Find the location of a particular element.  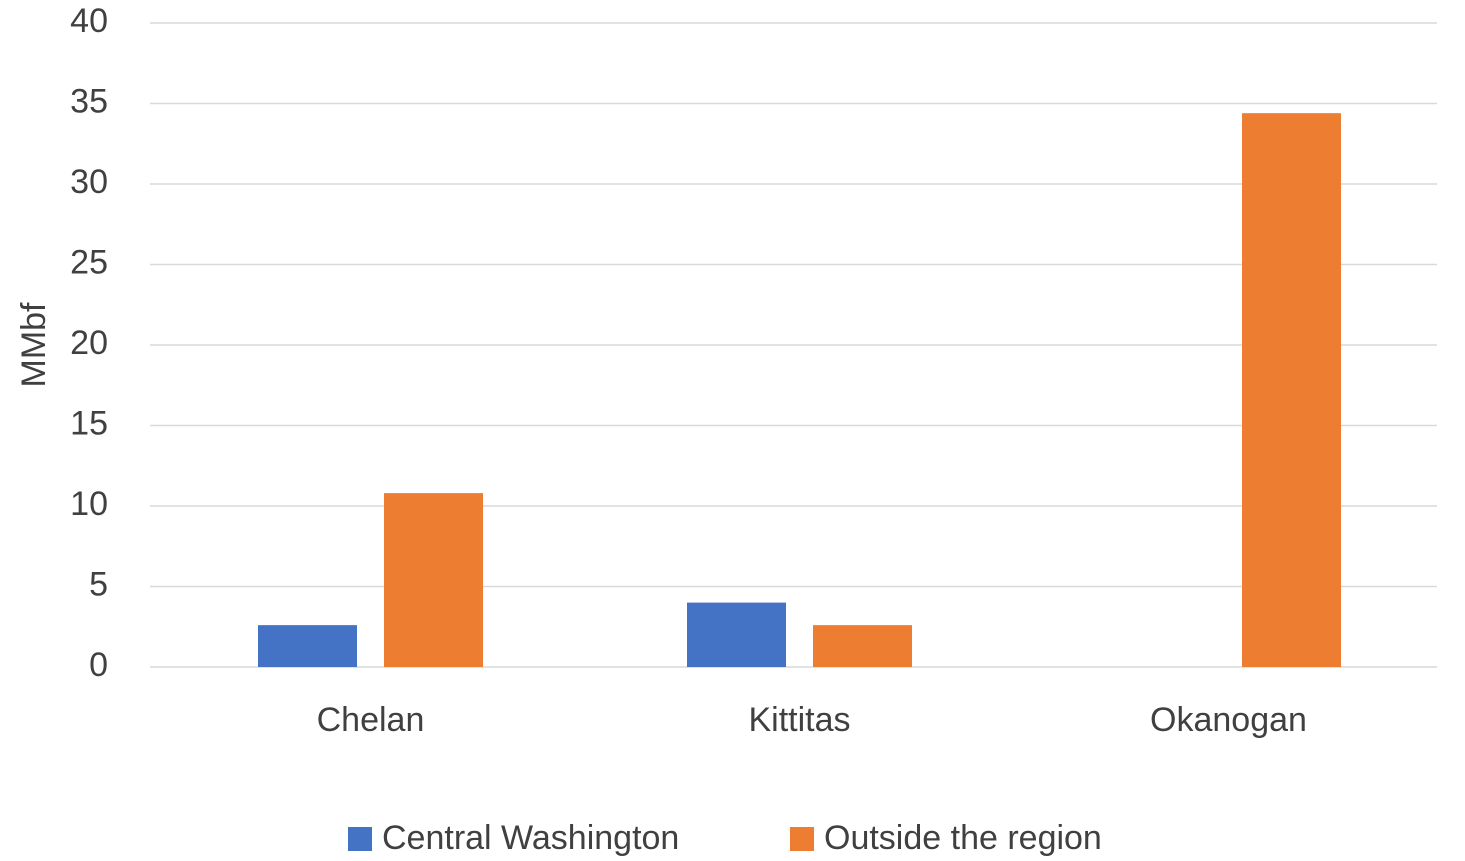

y-tick-label: 0 is located at coordinates (98, 665).